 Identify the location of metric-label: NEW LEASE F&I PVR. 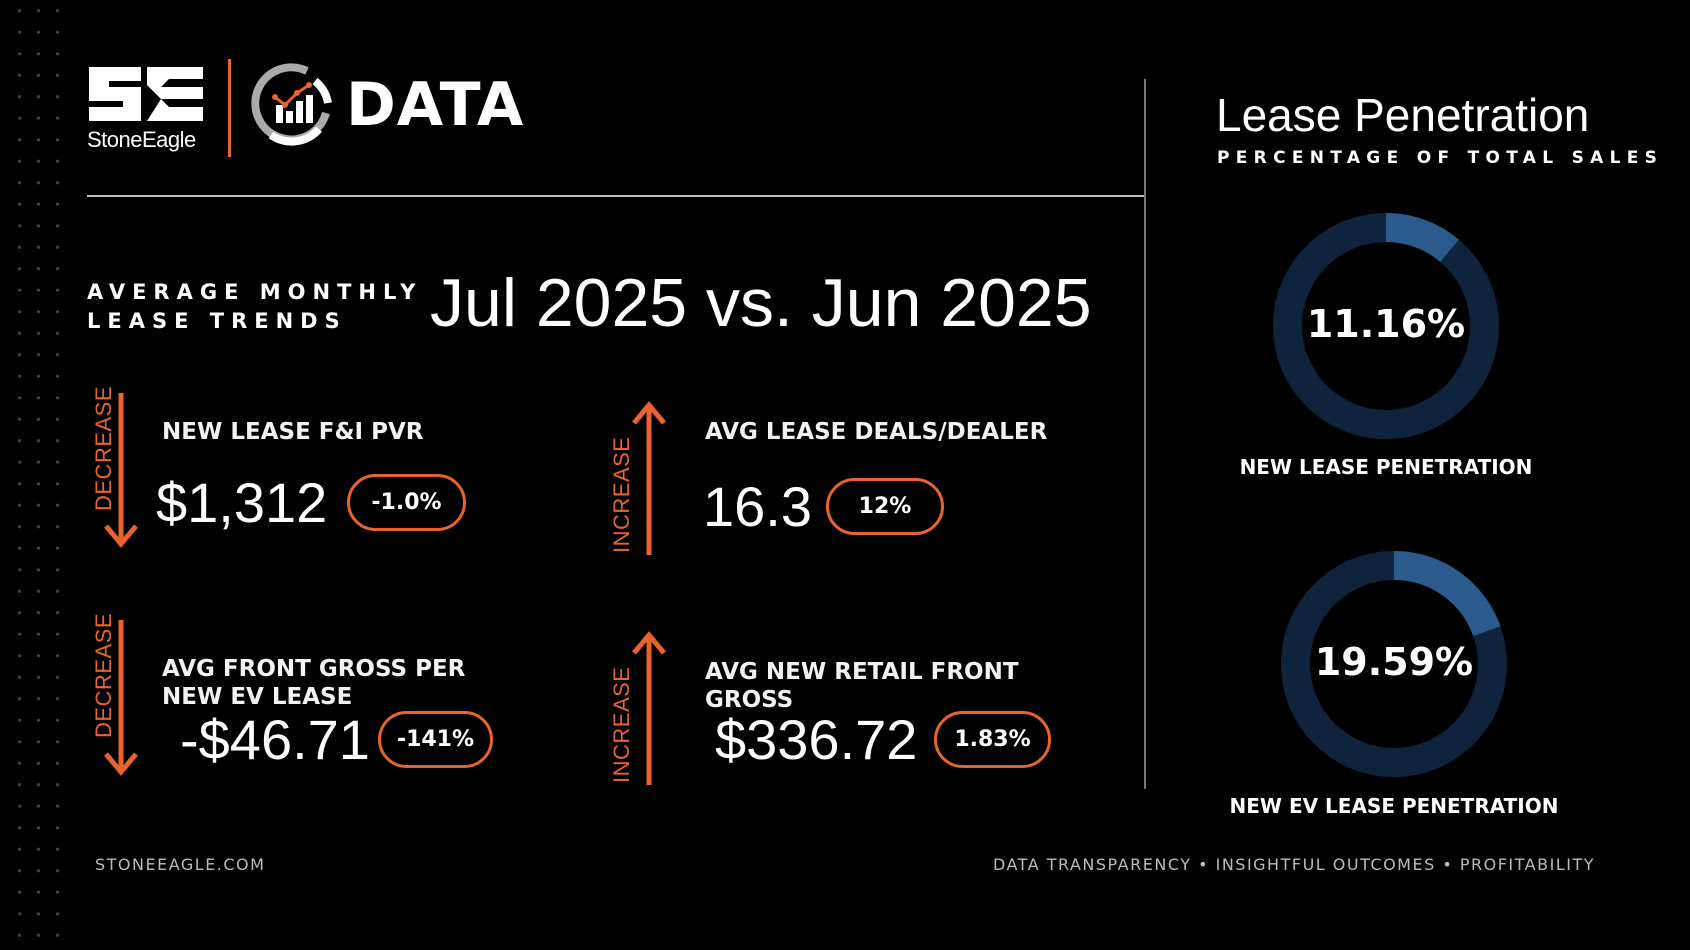
(293, 432).